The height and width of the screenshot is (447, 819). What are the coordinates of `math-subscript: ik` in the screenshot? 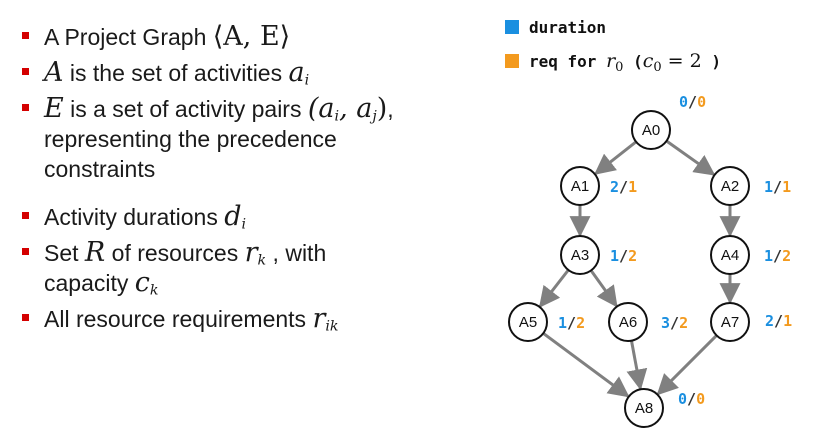 It's located at (332, 326).